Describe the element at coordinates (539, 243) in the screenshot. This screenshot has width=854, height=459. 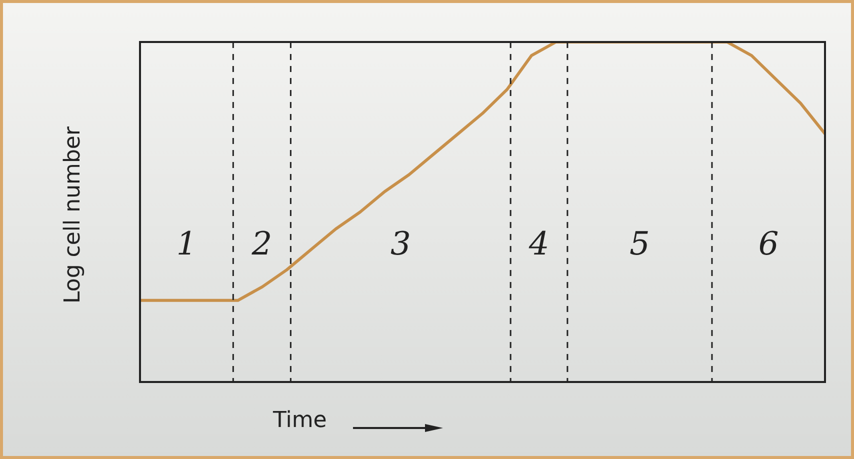
I see `annotation: 4` at that location.